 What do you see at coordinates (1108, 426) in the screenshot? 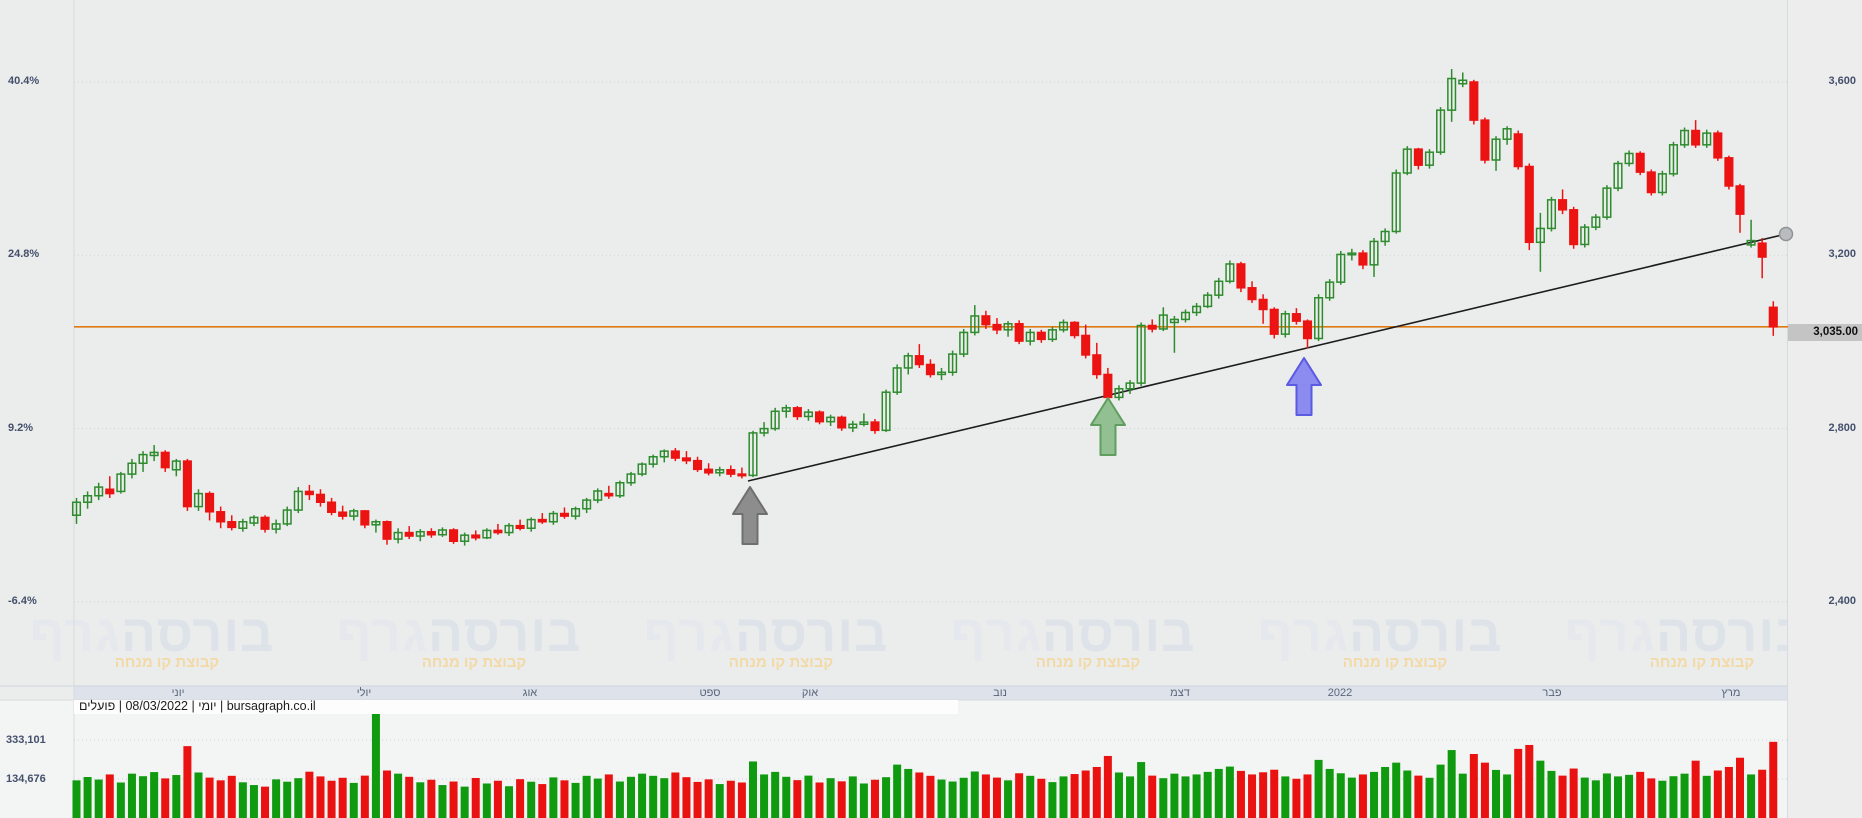
I see `green-up-arrow` at bounding box center [1108, 426].